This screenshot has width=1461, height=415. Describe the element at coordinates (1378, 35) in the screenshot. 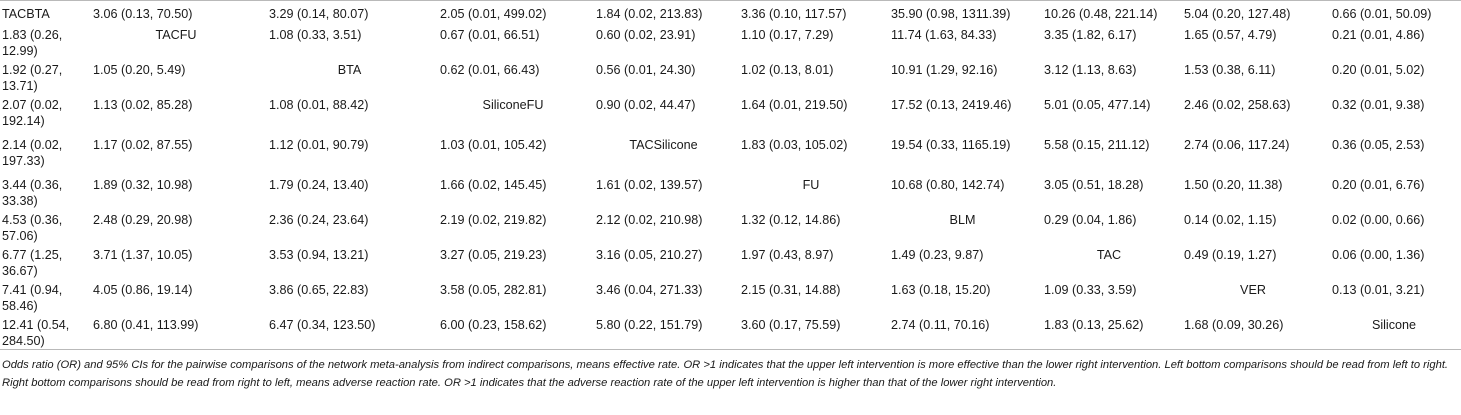

I see `odds-ratio-cell: 0.21 (0.01, 4.86)` at that location.